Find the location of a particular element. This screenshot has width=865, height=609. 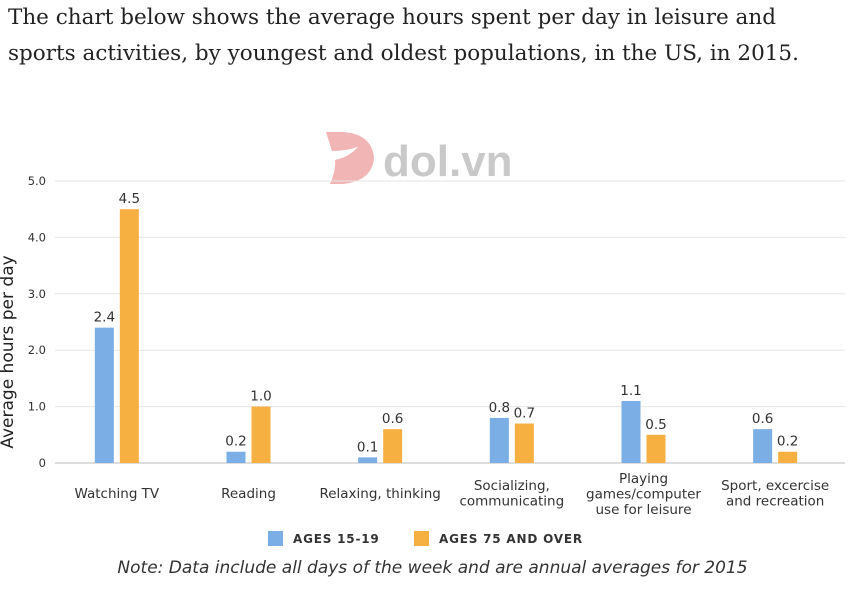

data-label: 0.1 is located at coordinates (367, 447).